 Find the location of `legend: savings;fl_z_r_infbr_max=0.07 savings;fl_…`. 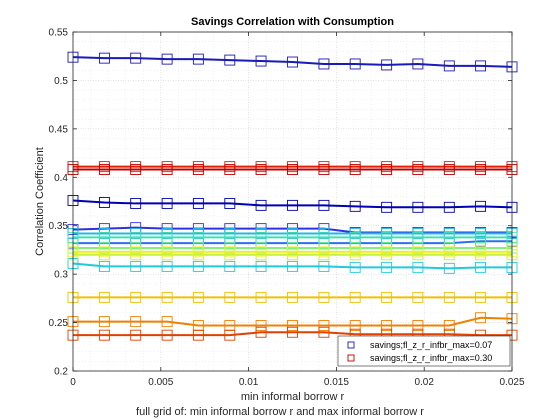

legend: savings;fl_z_r_infbr_max=0.07 savings;fl_… is located at coordinates (424, 351).